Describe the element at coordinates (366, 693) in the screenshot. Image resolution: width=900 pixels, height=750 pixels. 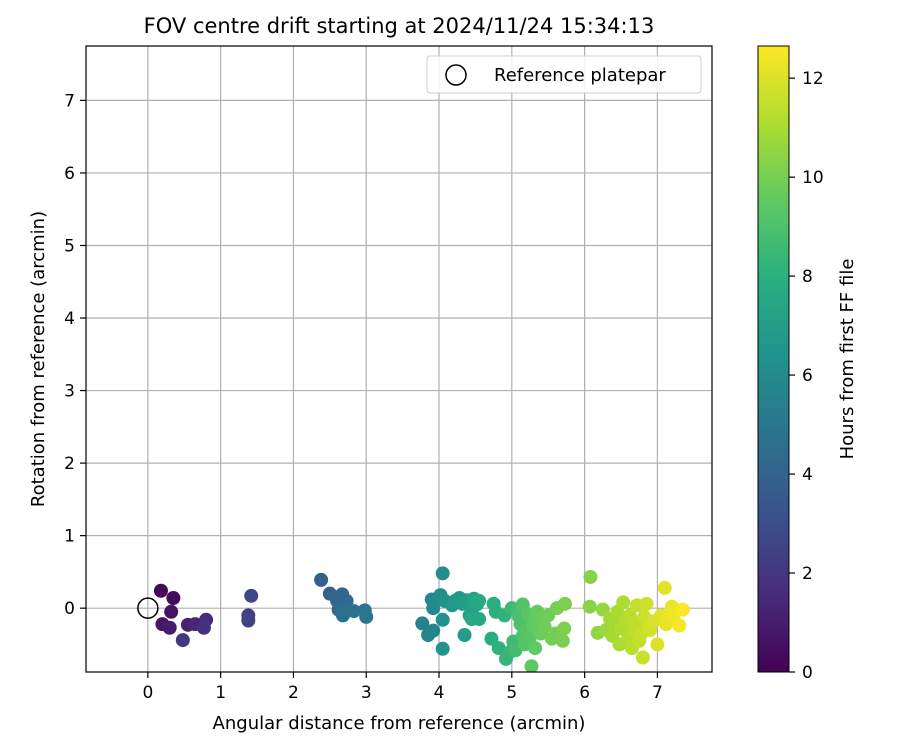
I see `x-tick-label: 3` at that location.